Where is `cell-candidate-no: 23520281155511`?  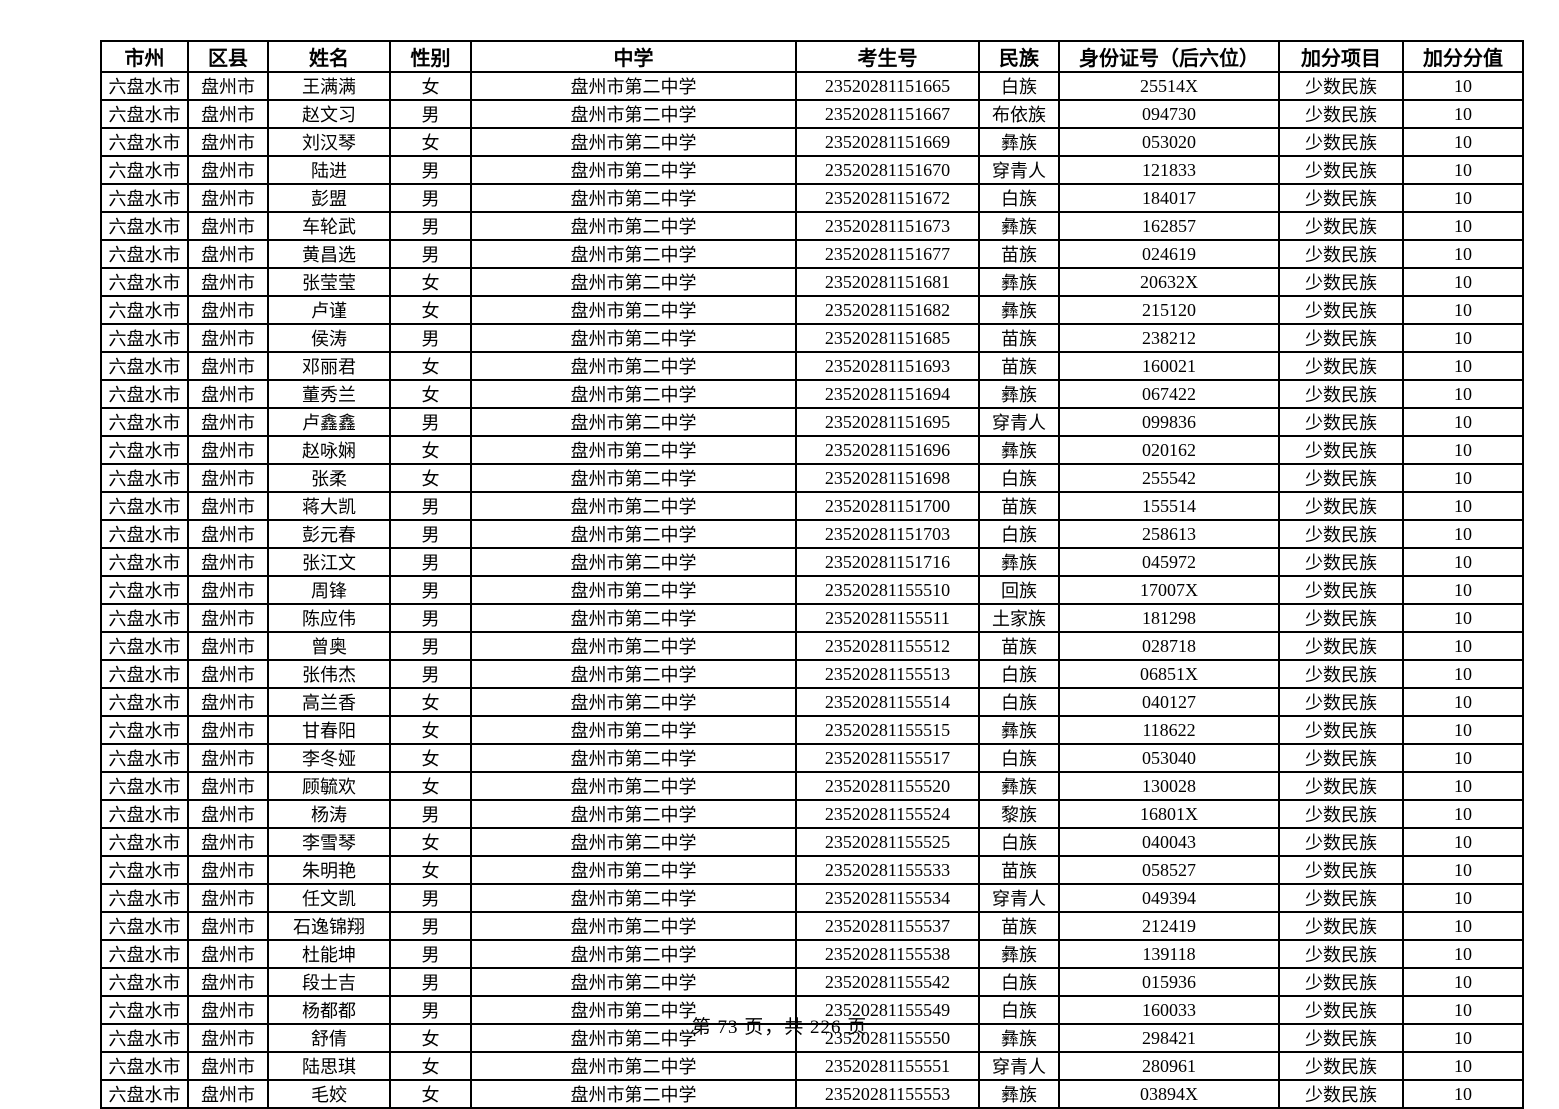
cell-candidate-no: 23520281155511 is located at coordinates (887, 618).